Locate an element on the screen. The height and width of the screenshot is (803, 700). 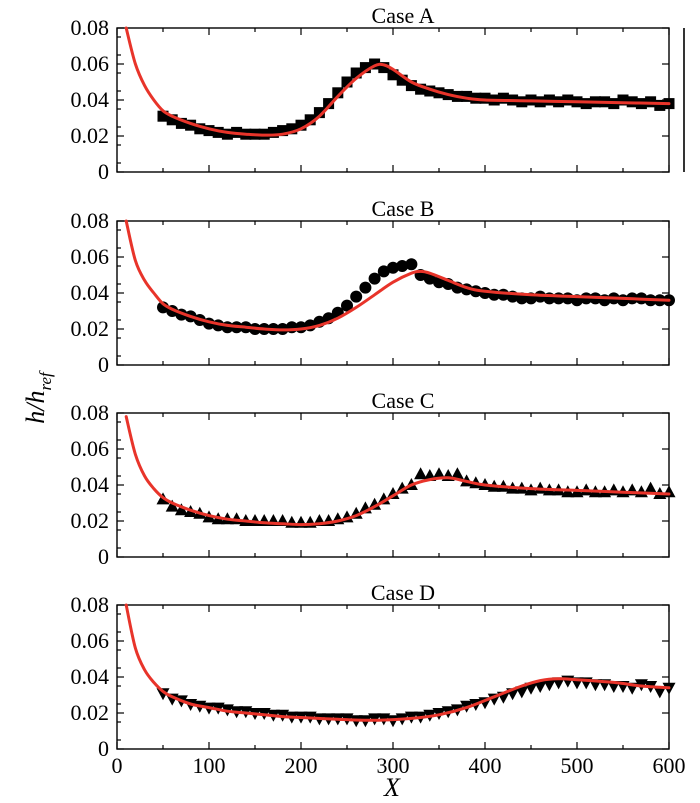
case-a-fit-curve is located at coordinates (397, 81).